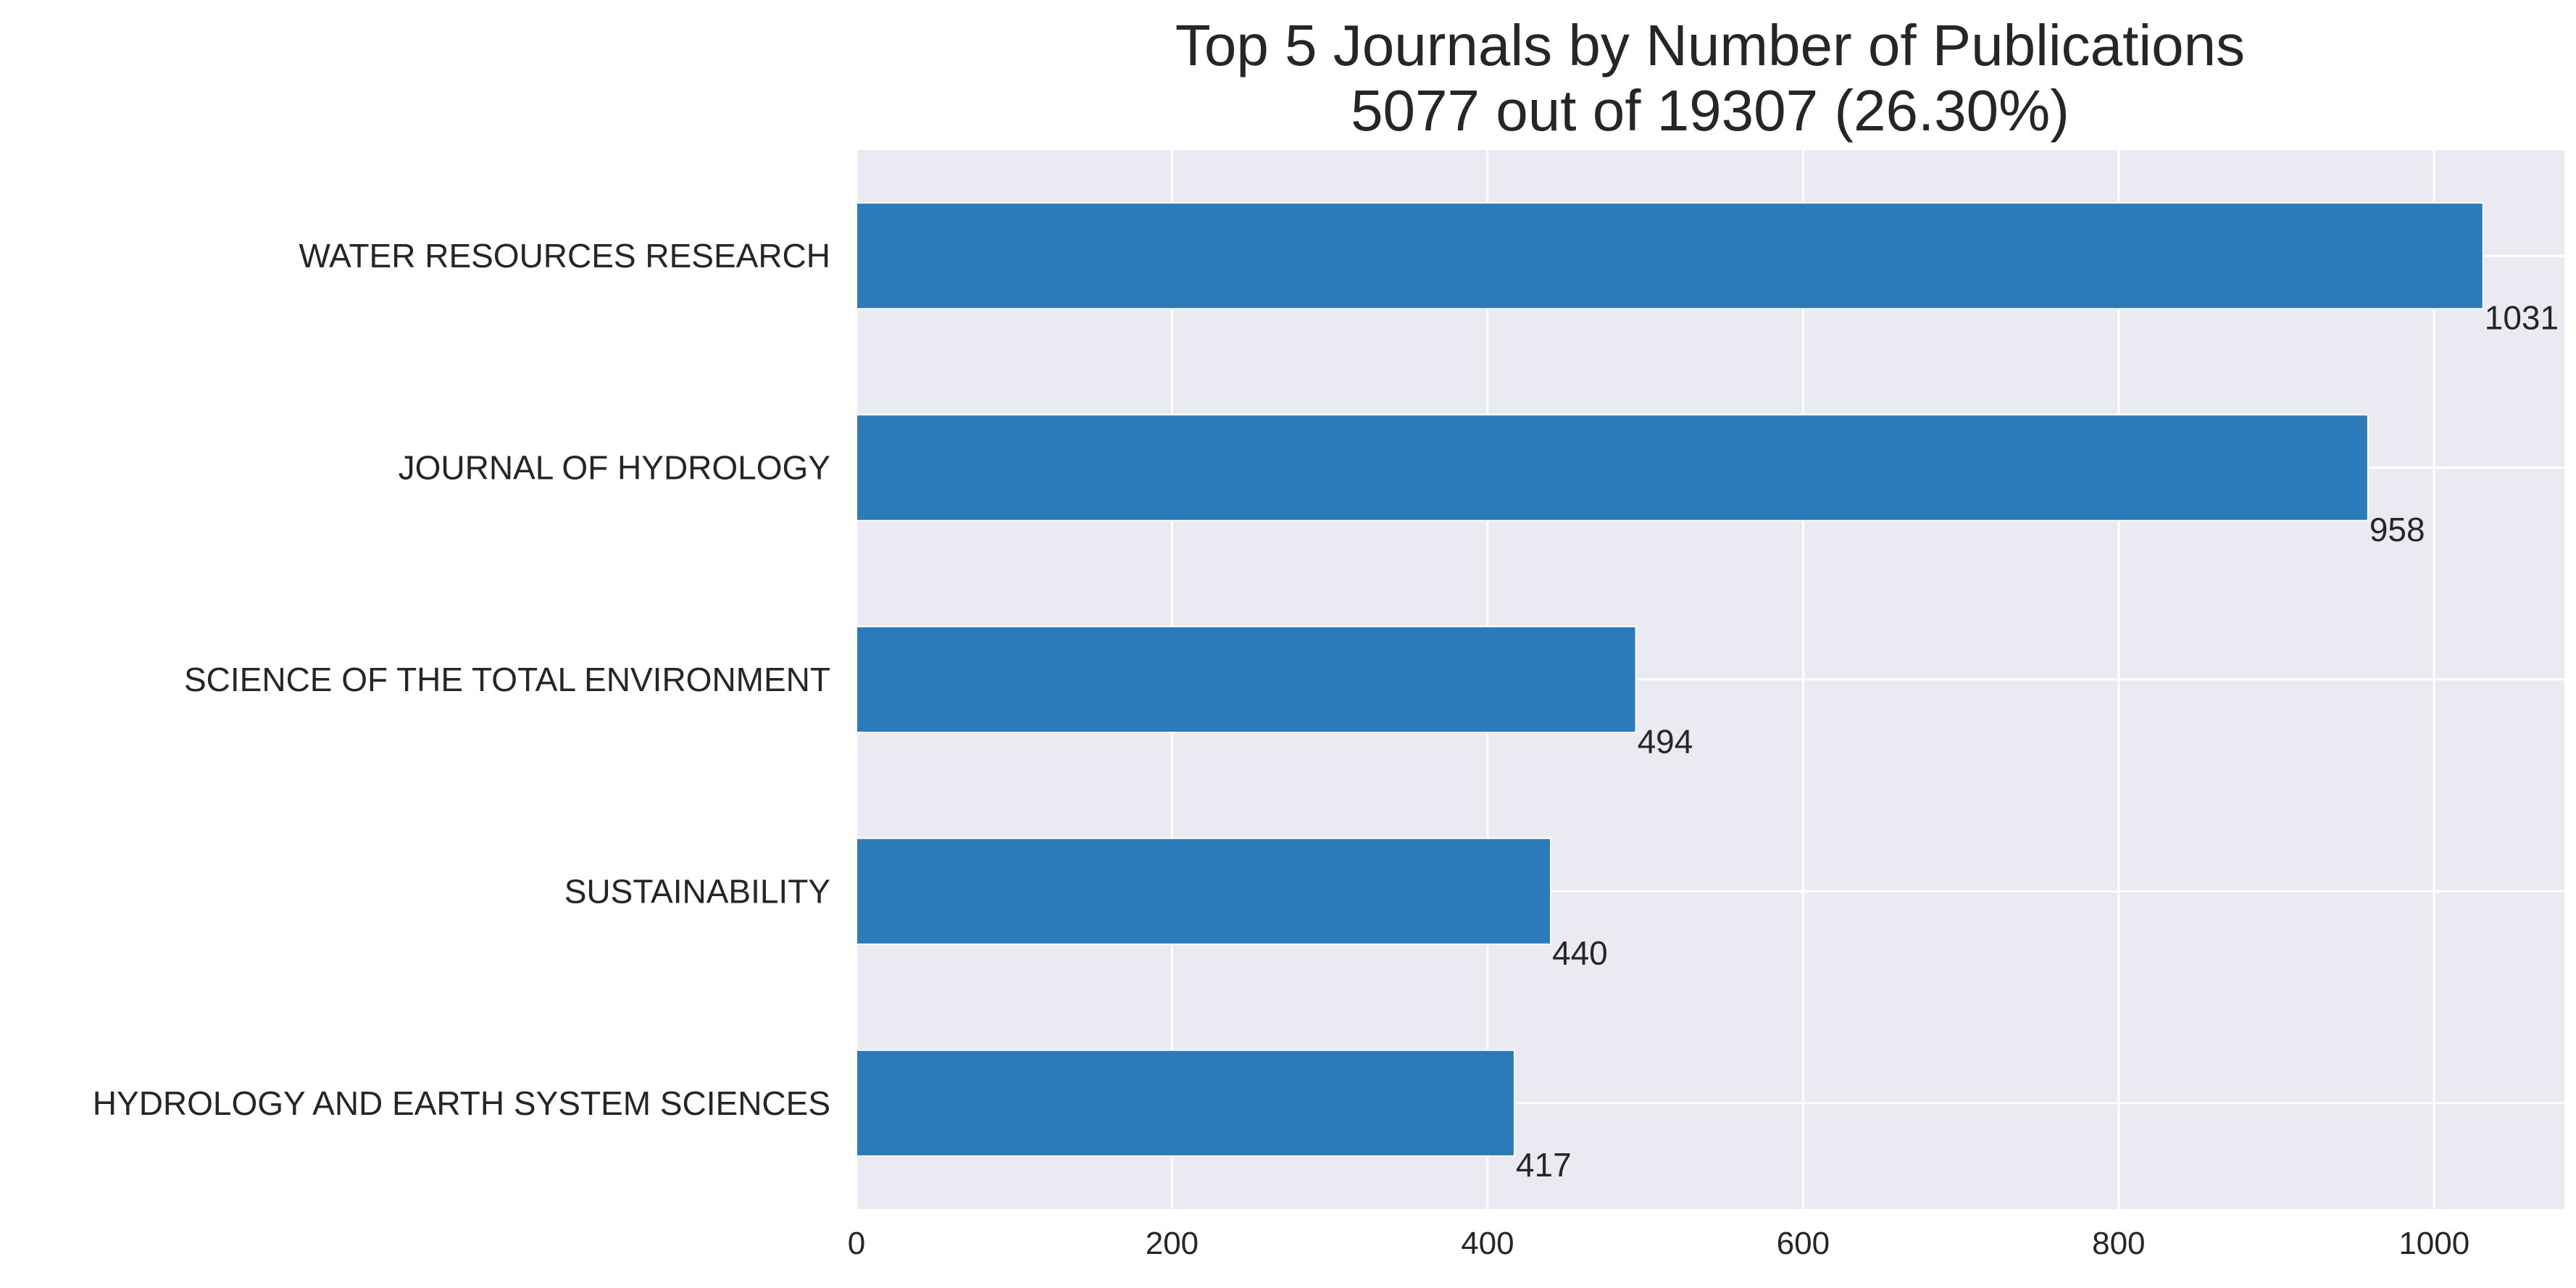  What do you see at coordinates (461, 1103) in the screenshot?
I see `category-label: HYDROLOGY AND EARTH SYSTEM SCIENCES` at bounding box center [461, 1103].